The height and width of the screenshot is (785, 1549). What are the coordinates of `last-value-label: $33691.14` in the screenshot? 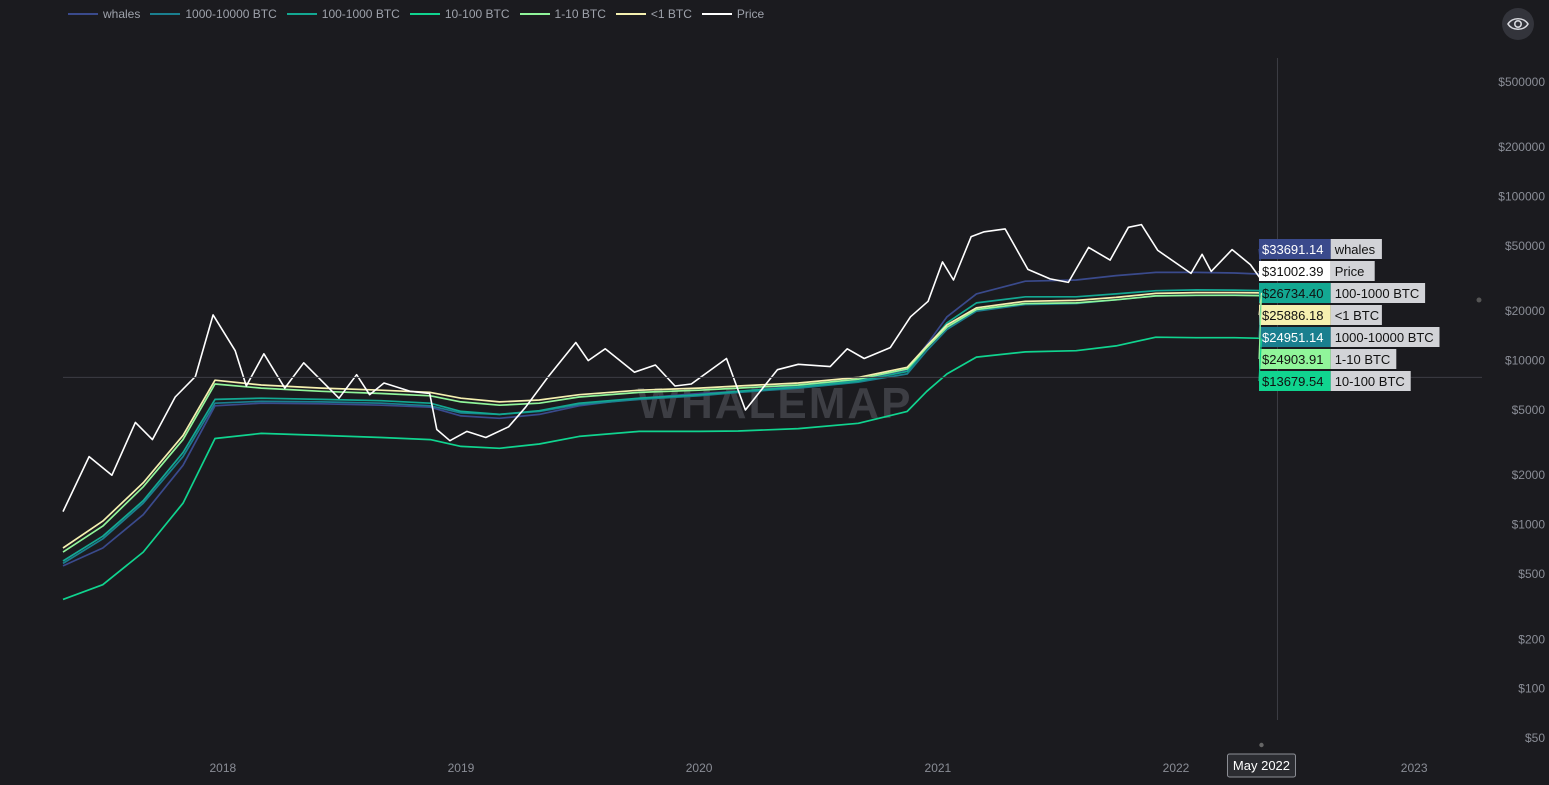 It's located at (1292, 249).